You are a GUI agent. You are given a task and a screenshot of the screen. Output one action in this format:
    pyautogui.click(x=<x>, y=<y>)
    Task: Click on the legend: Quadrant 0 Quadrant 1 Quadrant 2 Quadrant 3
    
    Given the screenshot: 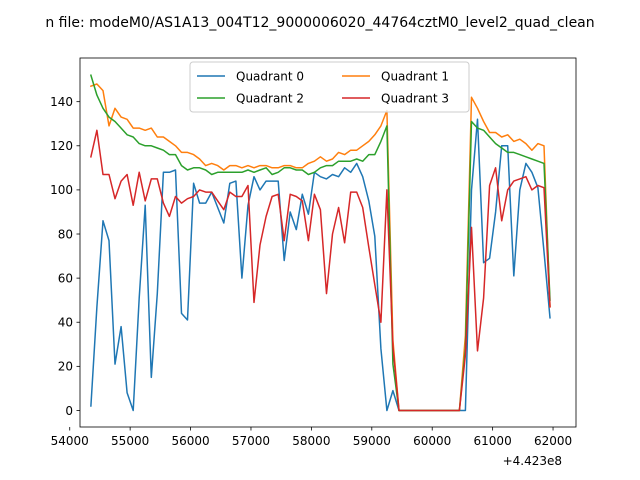 What is the action you would take?
    pyautogui.click(x=329, y=87)
    